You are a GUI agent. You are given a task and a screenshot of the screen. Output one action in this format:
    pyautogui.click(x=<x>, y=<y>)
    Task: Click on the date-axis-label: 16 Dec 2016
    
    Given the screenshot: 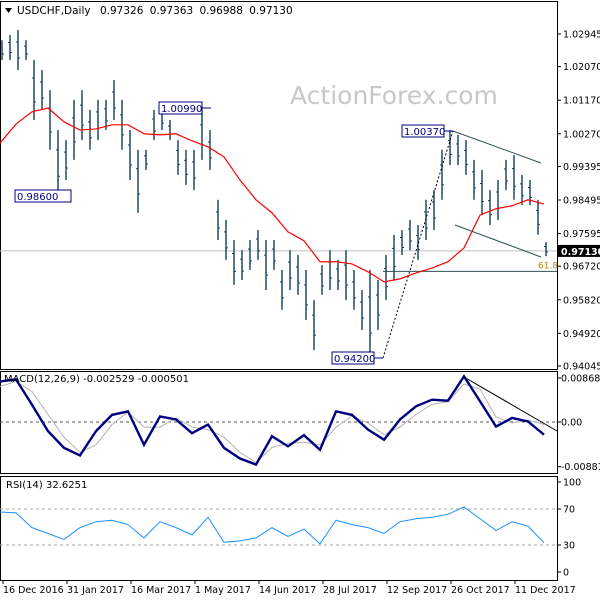 What is the action you would take?
    pyautogui.click(x=33, y=590)
    